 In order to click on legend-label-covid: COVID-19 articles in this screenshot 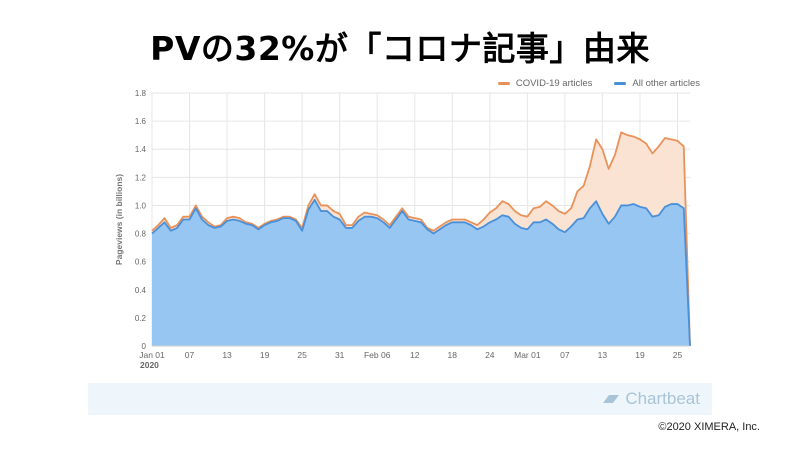, I will do `click(554, 83)`.